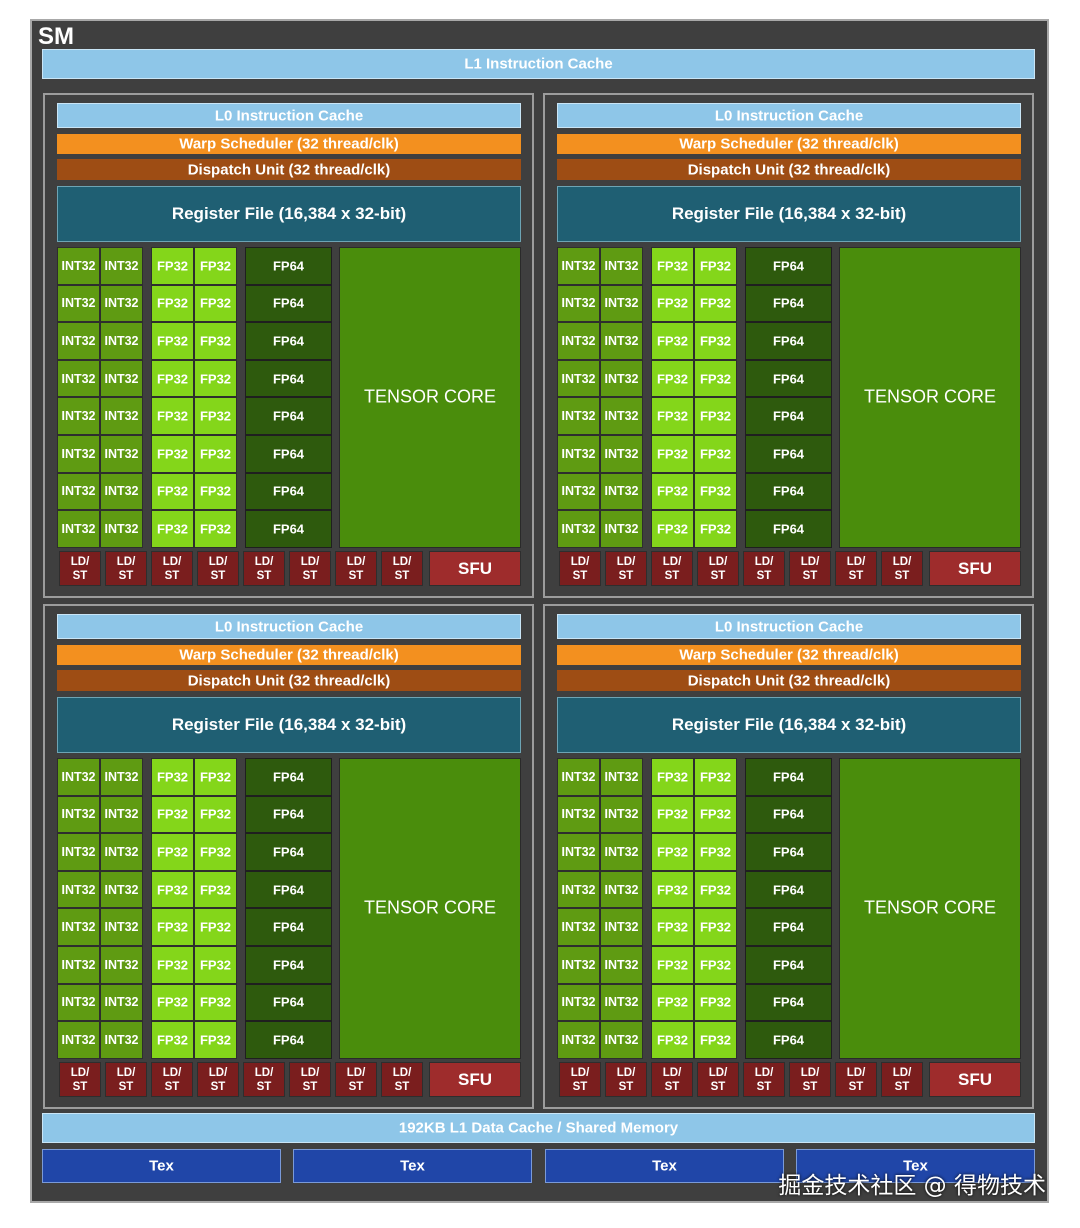 The image size is (1080, 1228). What do you see at coordinates (475, 568) in the screenshot?
I see `sfu-unit: SFU` at bounding box center [475, 568].